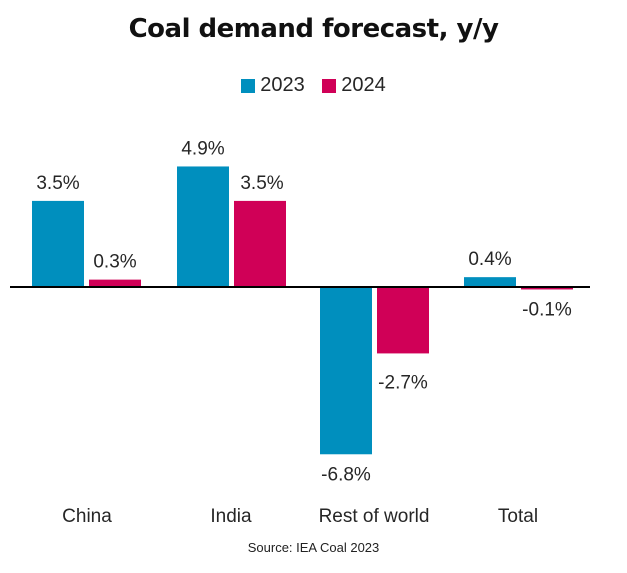 The image size is (627, 573). What do you see at coordinates (313, 29) in the screenshot?
I see `chart-title: Coal demand forecast, y/y` at bounding box center [313, 29].